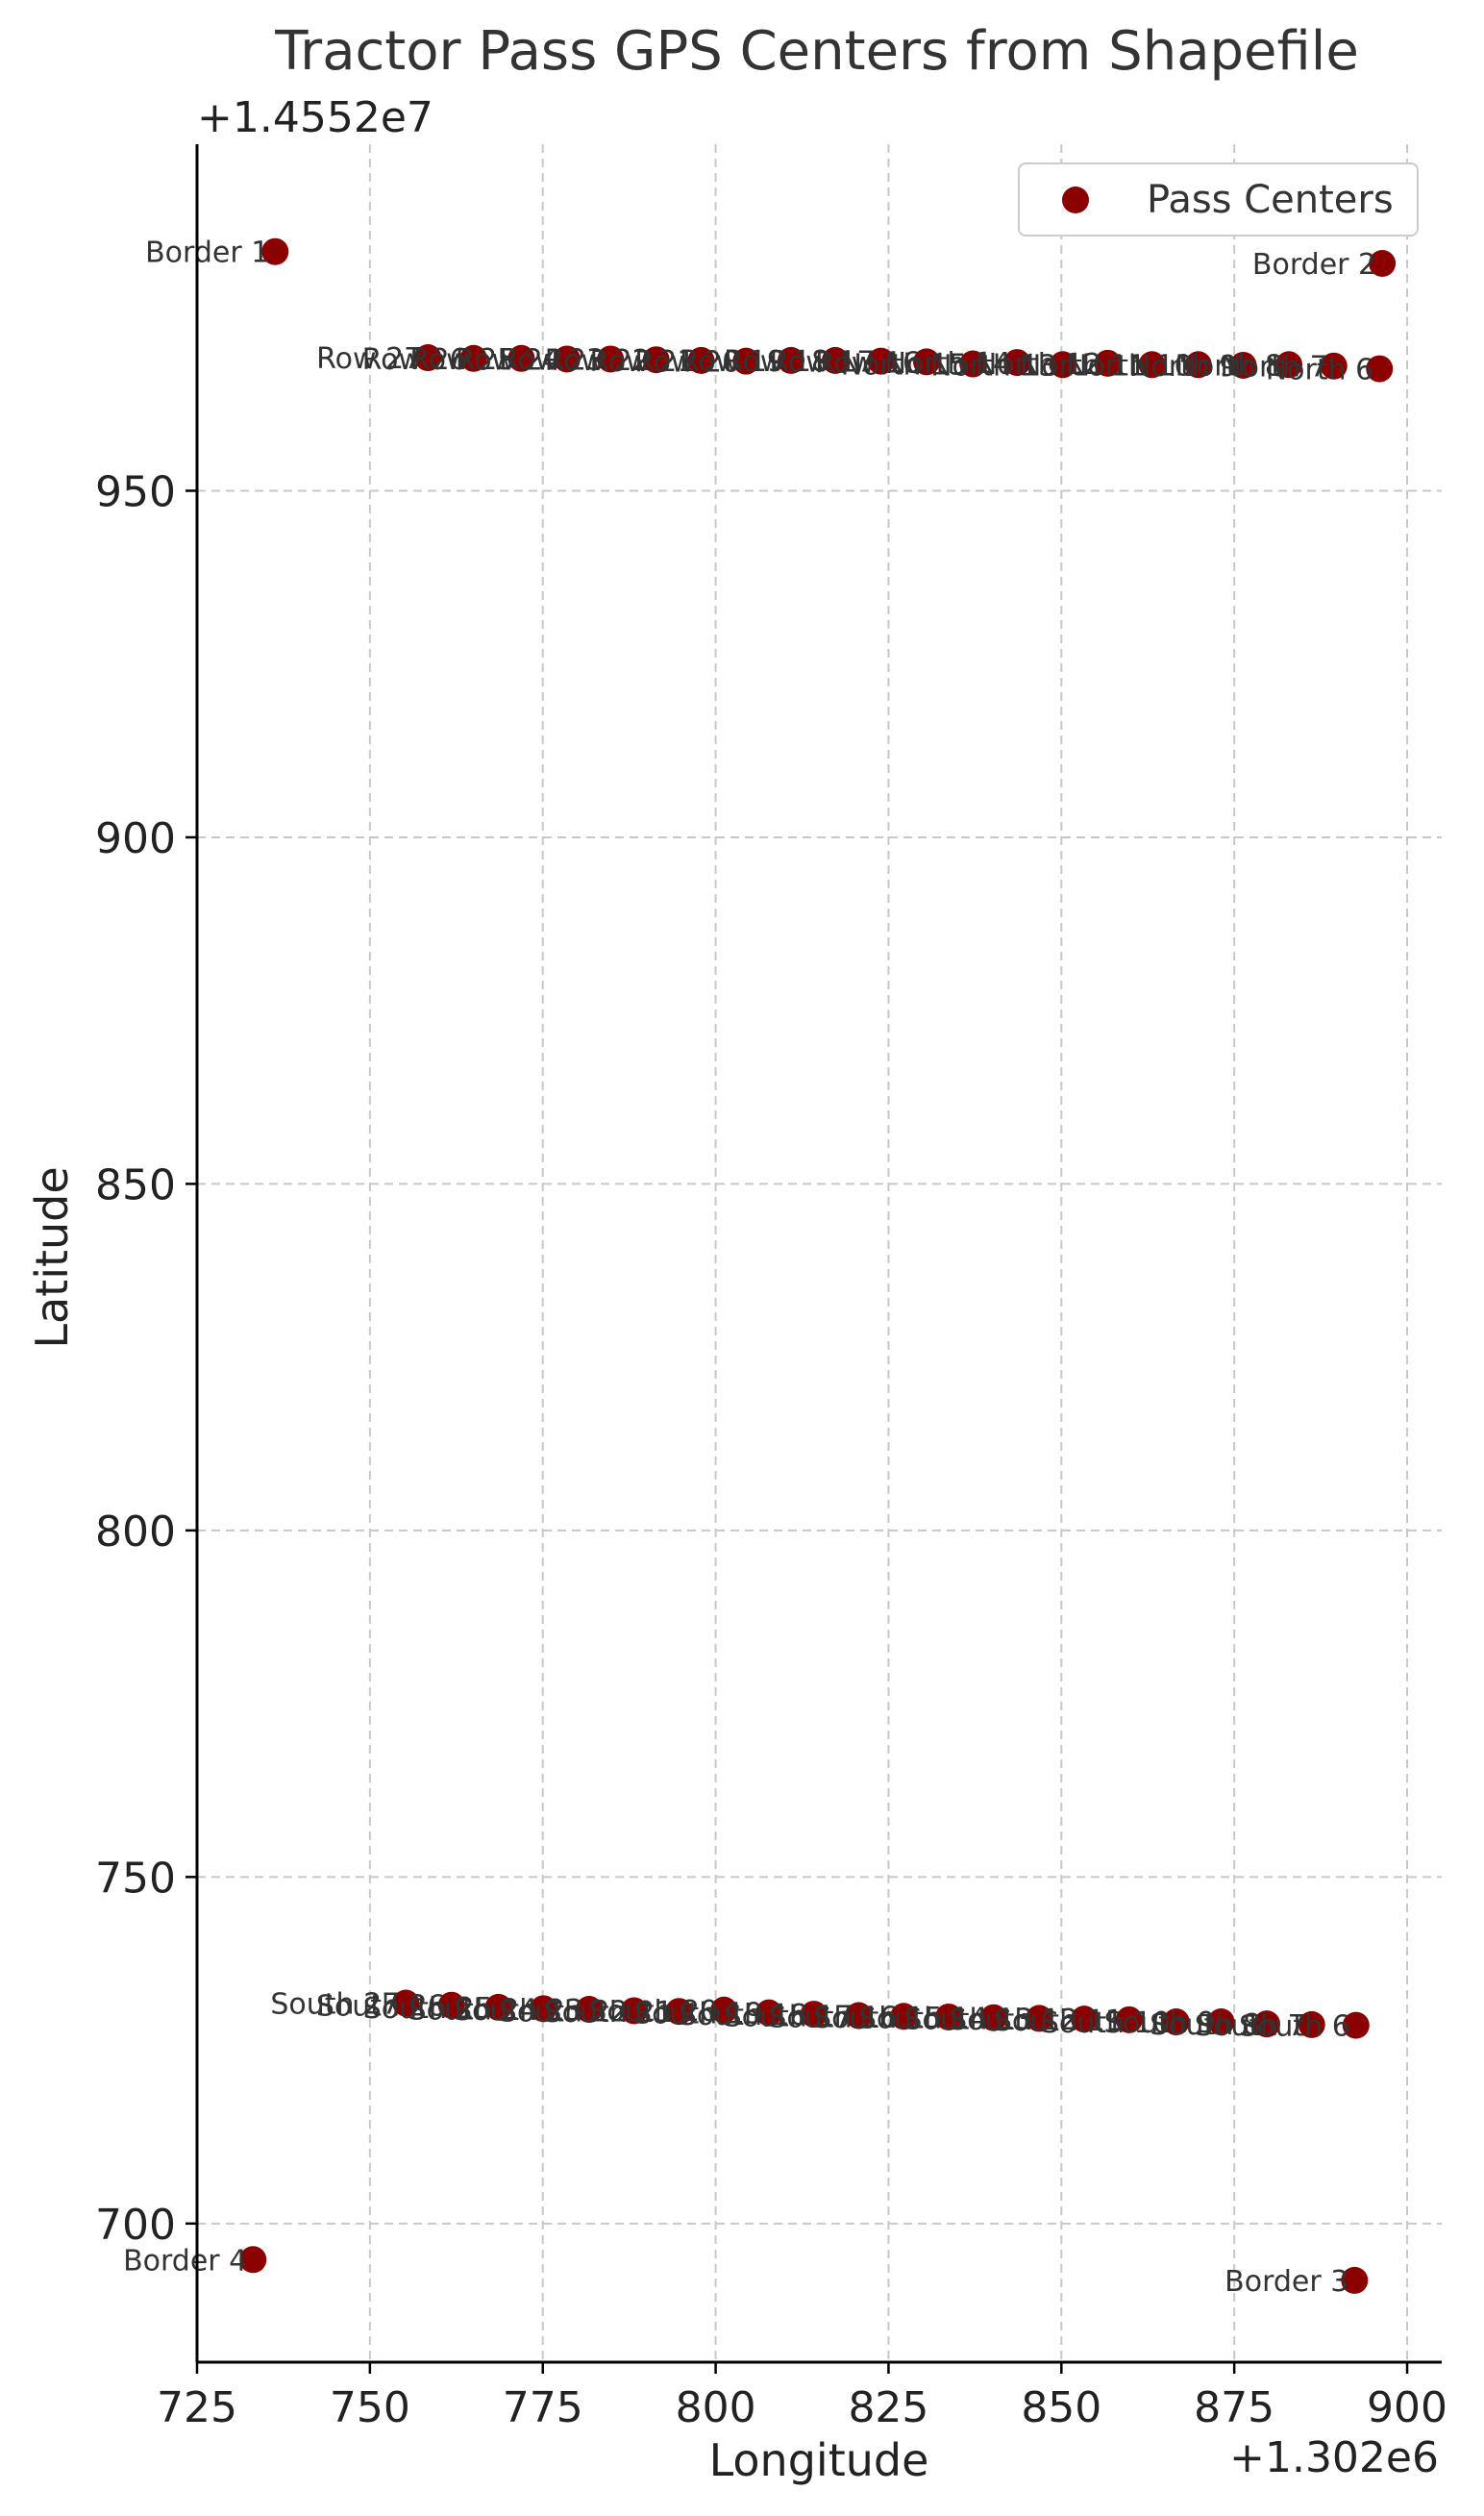 This screenshot has width=1484, height=2516. Describe the element at coordinates (1407, 2407) in the screenshot. I see `x-tick-label: 900` at that location.